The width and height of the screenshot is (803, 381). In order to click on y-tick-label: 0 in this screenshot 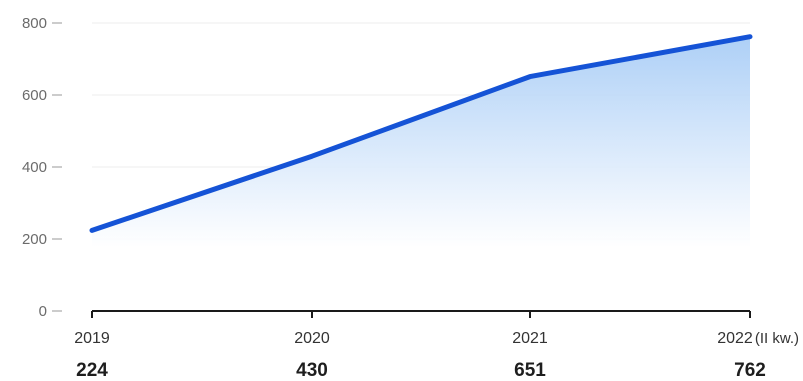, I will do `click(43, 311)`.